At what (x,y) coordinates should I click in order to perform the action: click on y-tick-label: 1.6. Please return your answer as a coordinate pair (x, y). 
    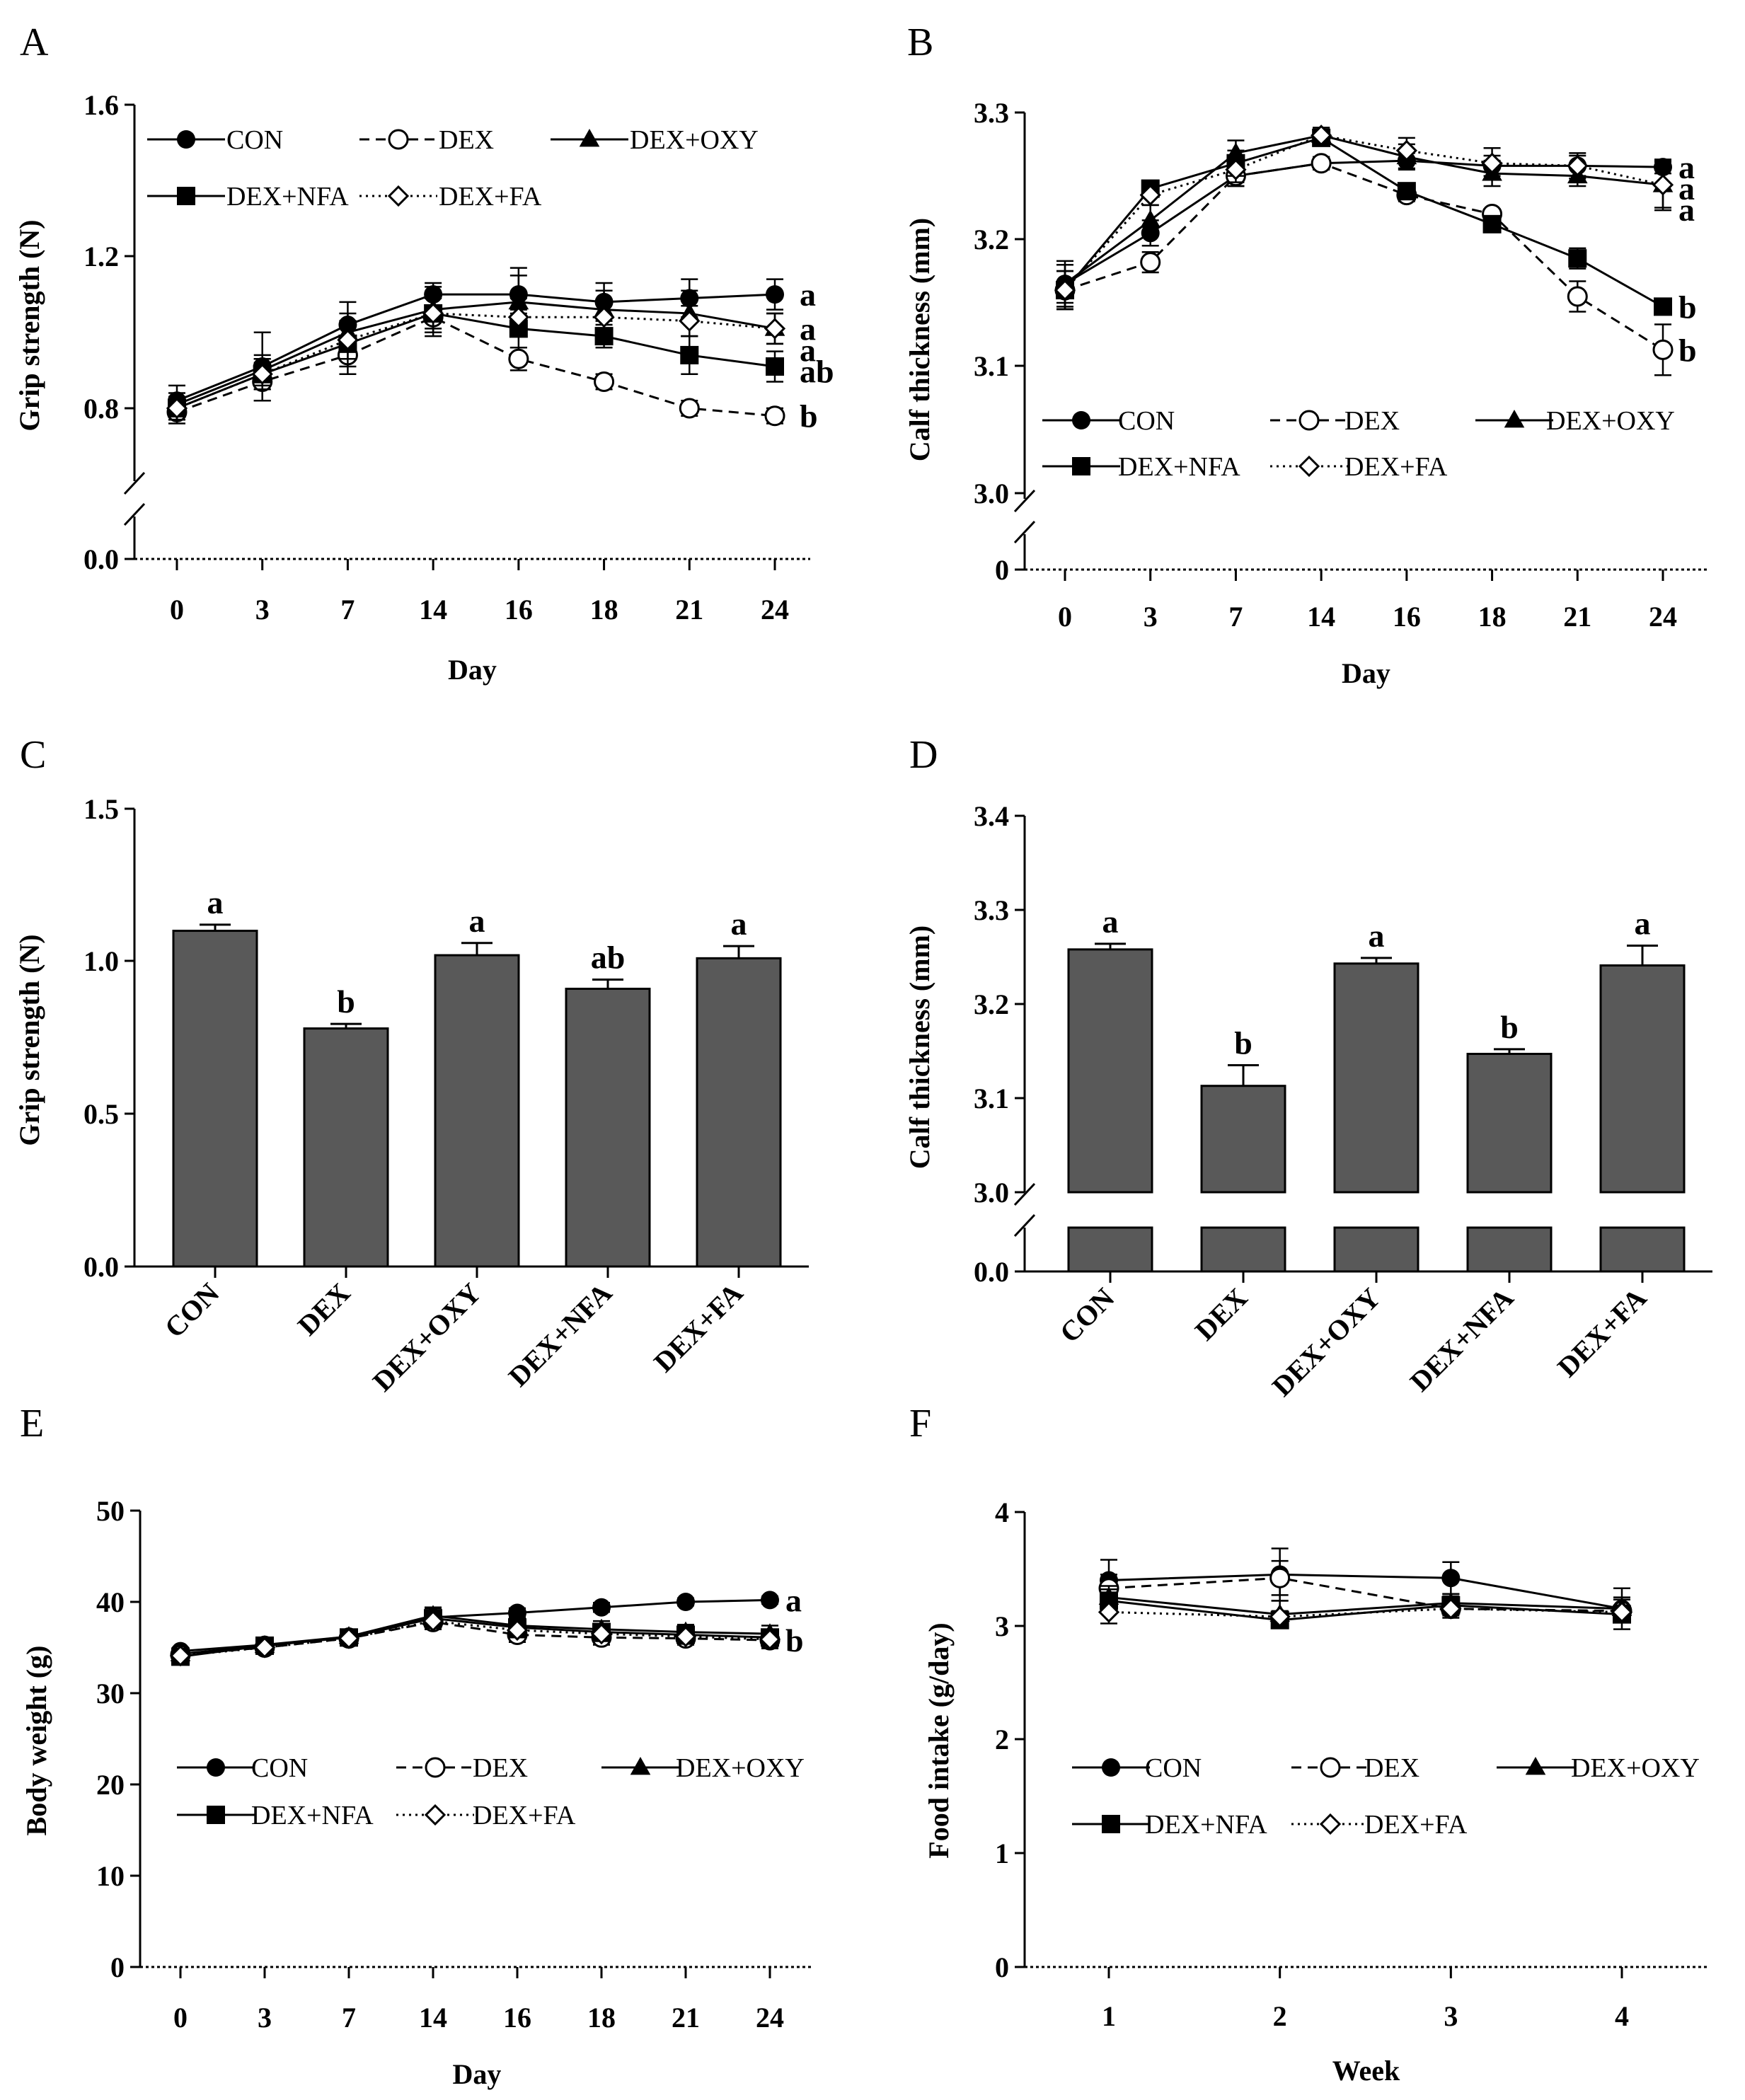
    Looking at the image, I should click on (101, 105).